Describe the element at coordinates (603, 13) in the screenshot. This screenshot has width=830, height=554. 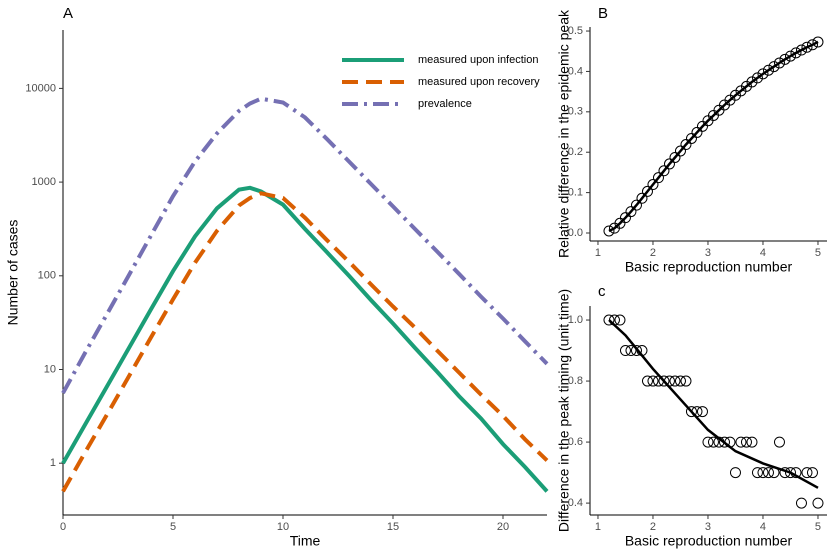
I see `panel-label: B` at that location.